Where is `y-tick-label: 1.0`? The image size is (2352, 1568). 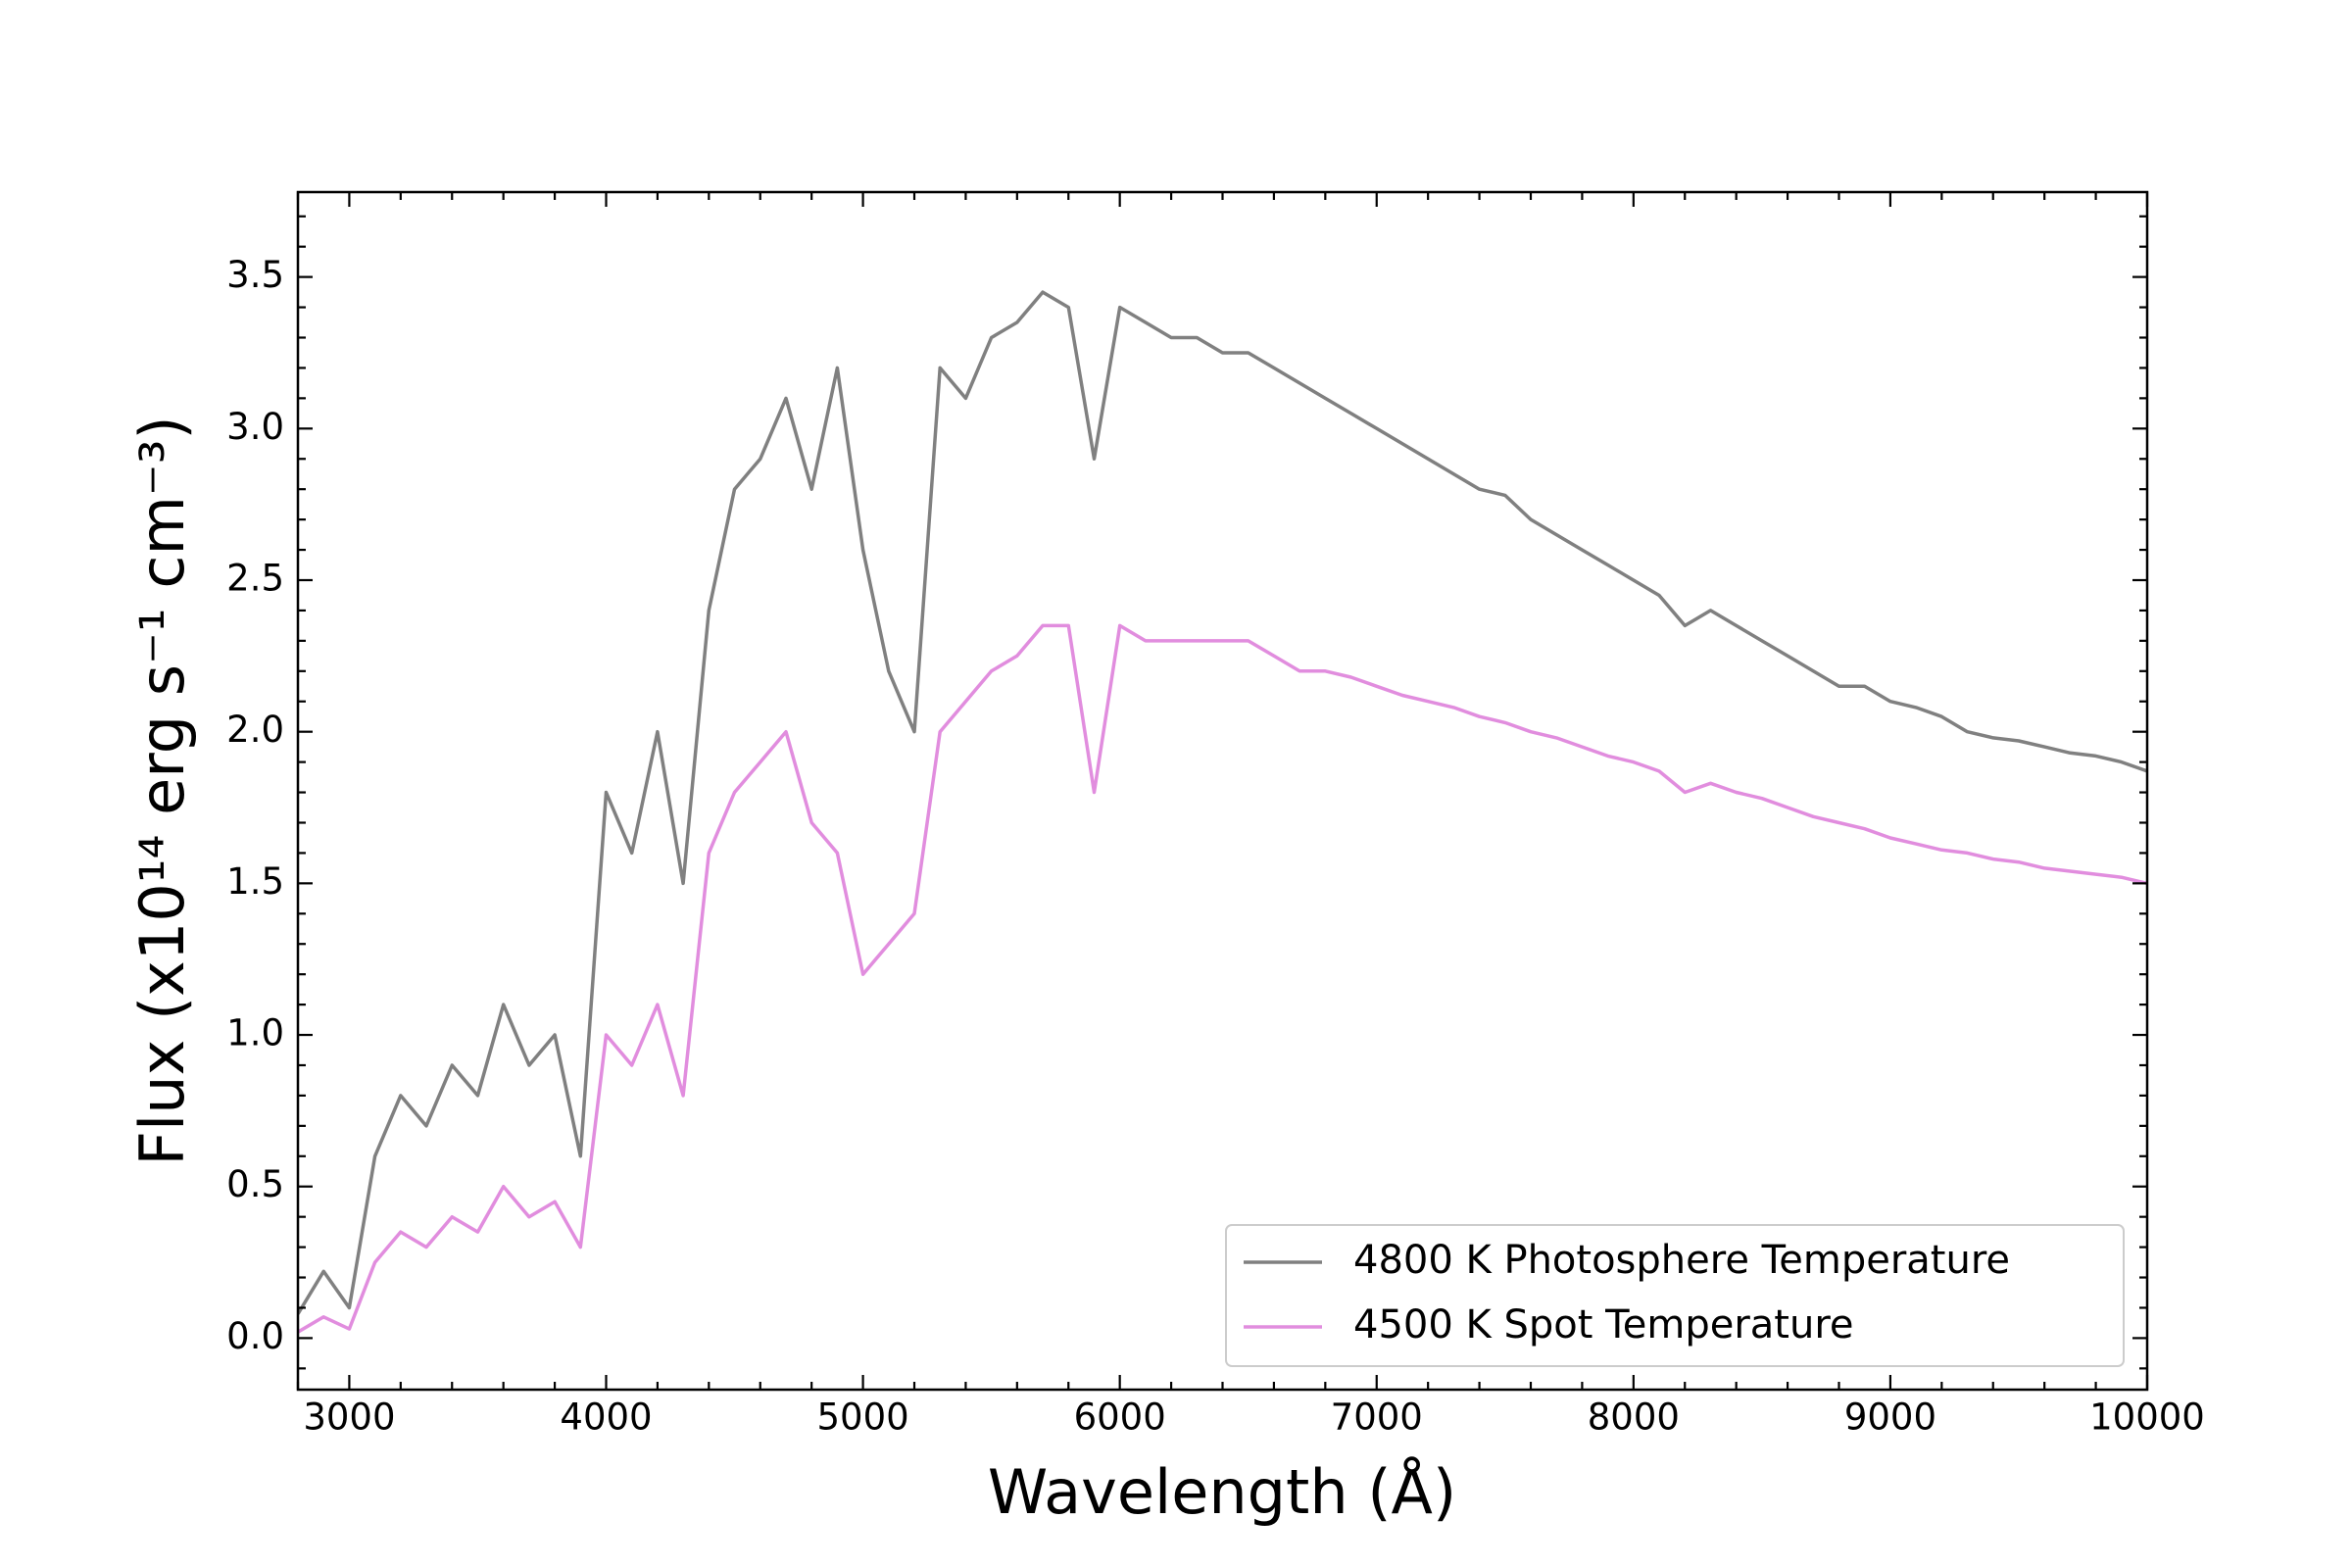 y-tick-label: 1.0 is located at coordinates (255, 1033).